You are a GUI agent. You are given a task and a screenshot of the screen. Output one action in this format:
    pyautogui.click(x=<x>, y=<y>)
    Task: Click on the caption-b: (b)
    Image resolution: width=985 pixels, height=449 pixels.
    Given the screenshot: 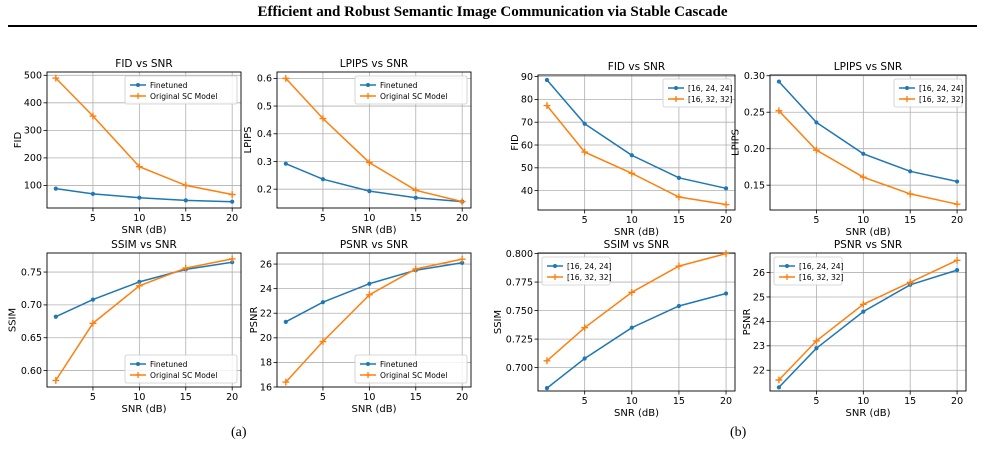 What is the action you would take?
    pyautogui.click(x=738, y=432)
    